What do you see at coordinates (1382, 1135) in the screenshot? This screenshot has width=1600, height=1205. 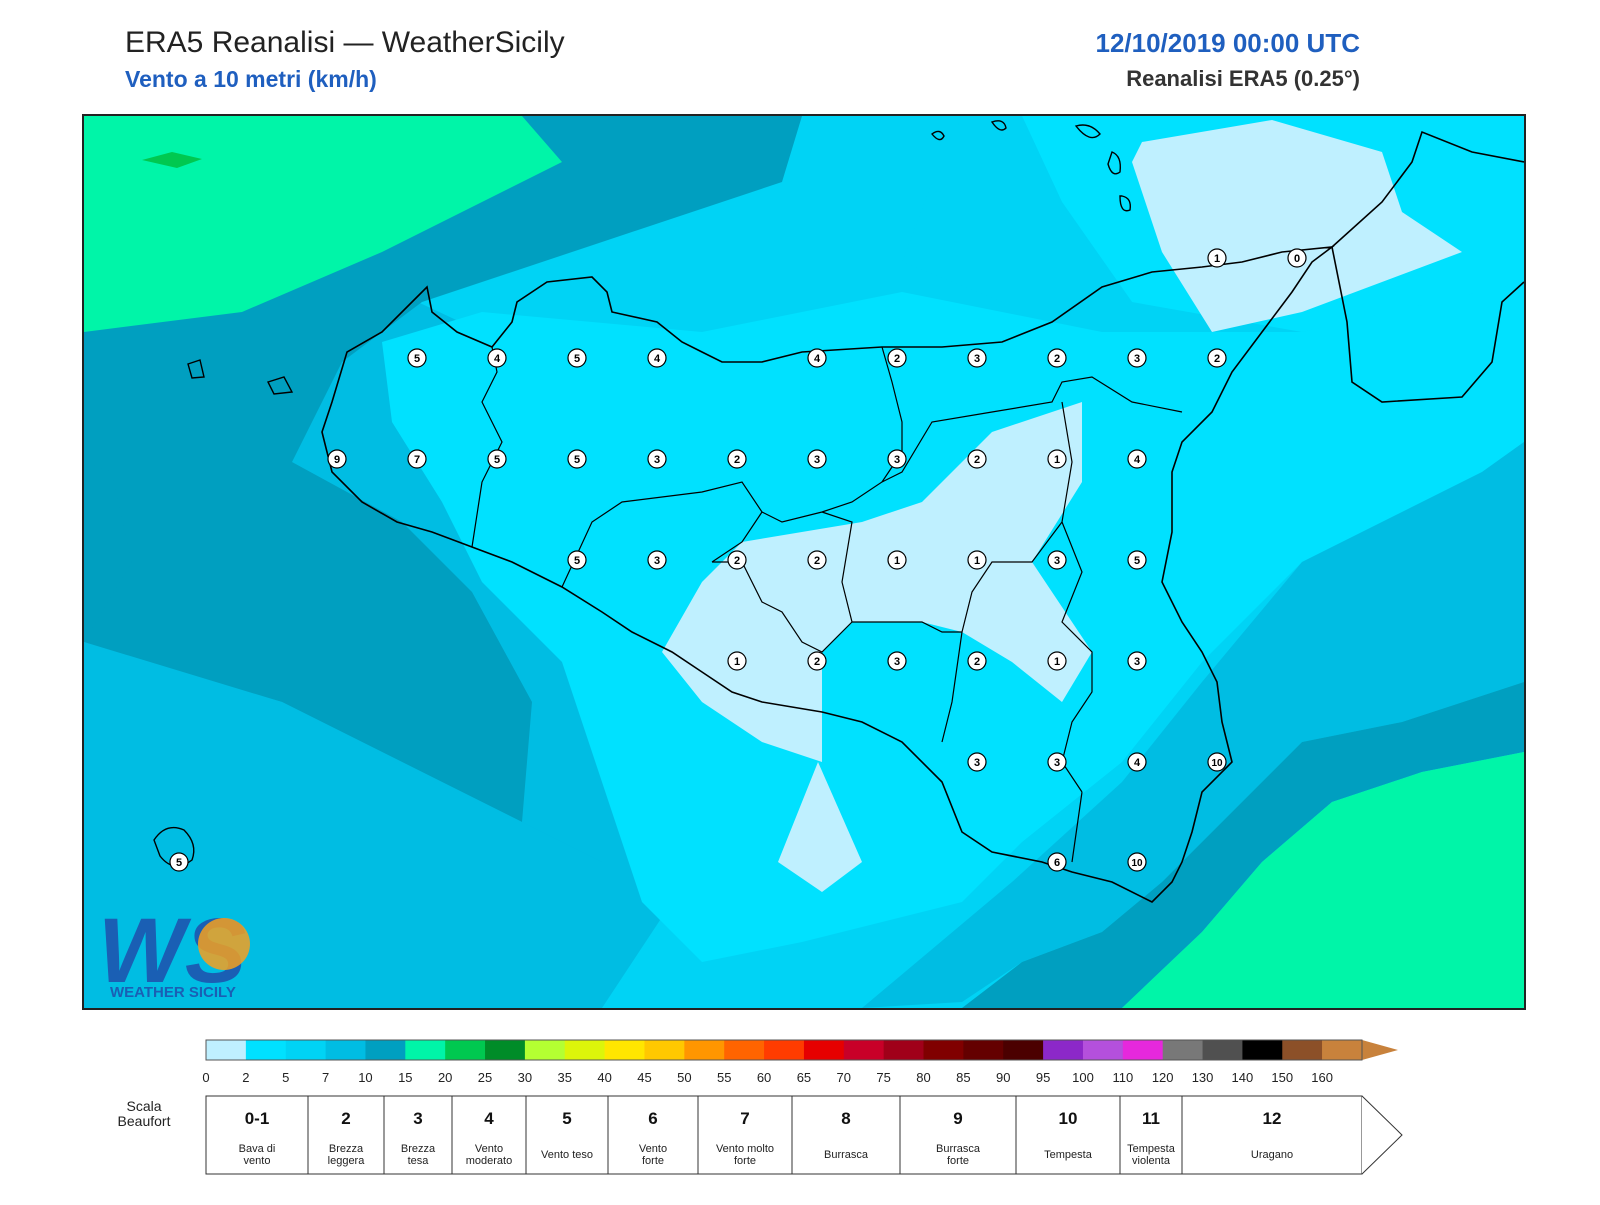 I see `beaufort-arrow` at bounding box center [1382, 1135].